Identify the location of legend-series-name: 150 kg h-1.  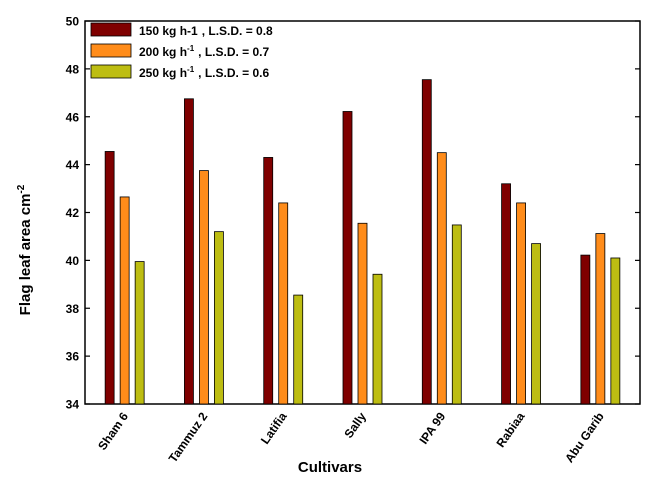
(168, 31).